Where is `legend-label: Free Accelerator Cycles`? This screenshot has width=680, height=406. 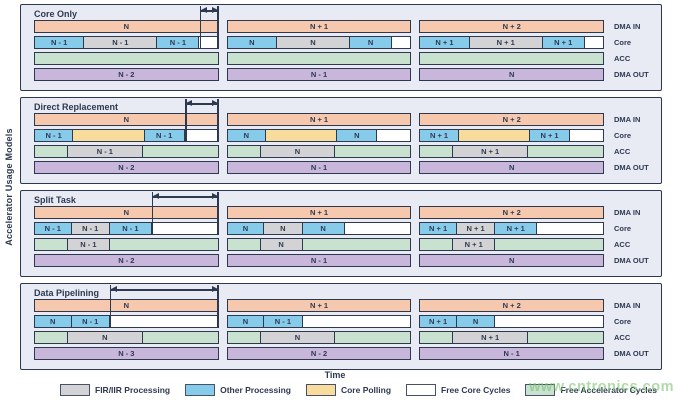
legend-label: Free Accelerator Cycles is located at coordinates (609, 390).